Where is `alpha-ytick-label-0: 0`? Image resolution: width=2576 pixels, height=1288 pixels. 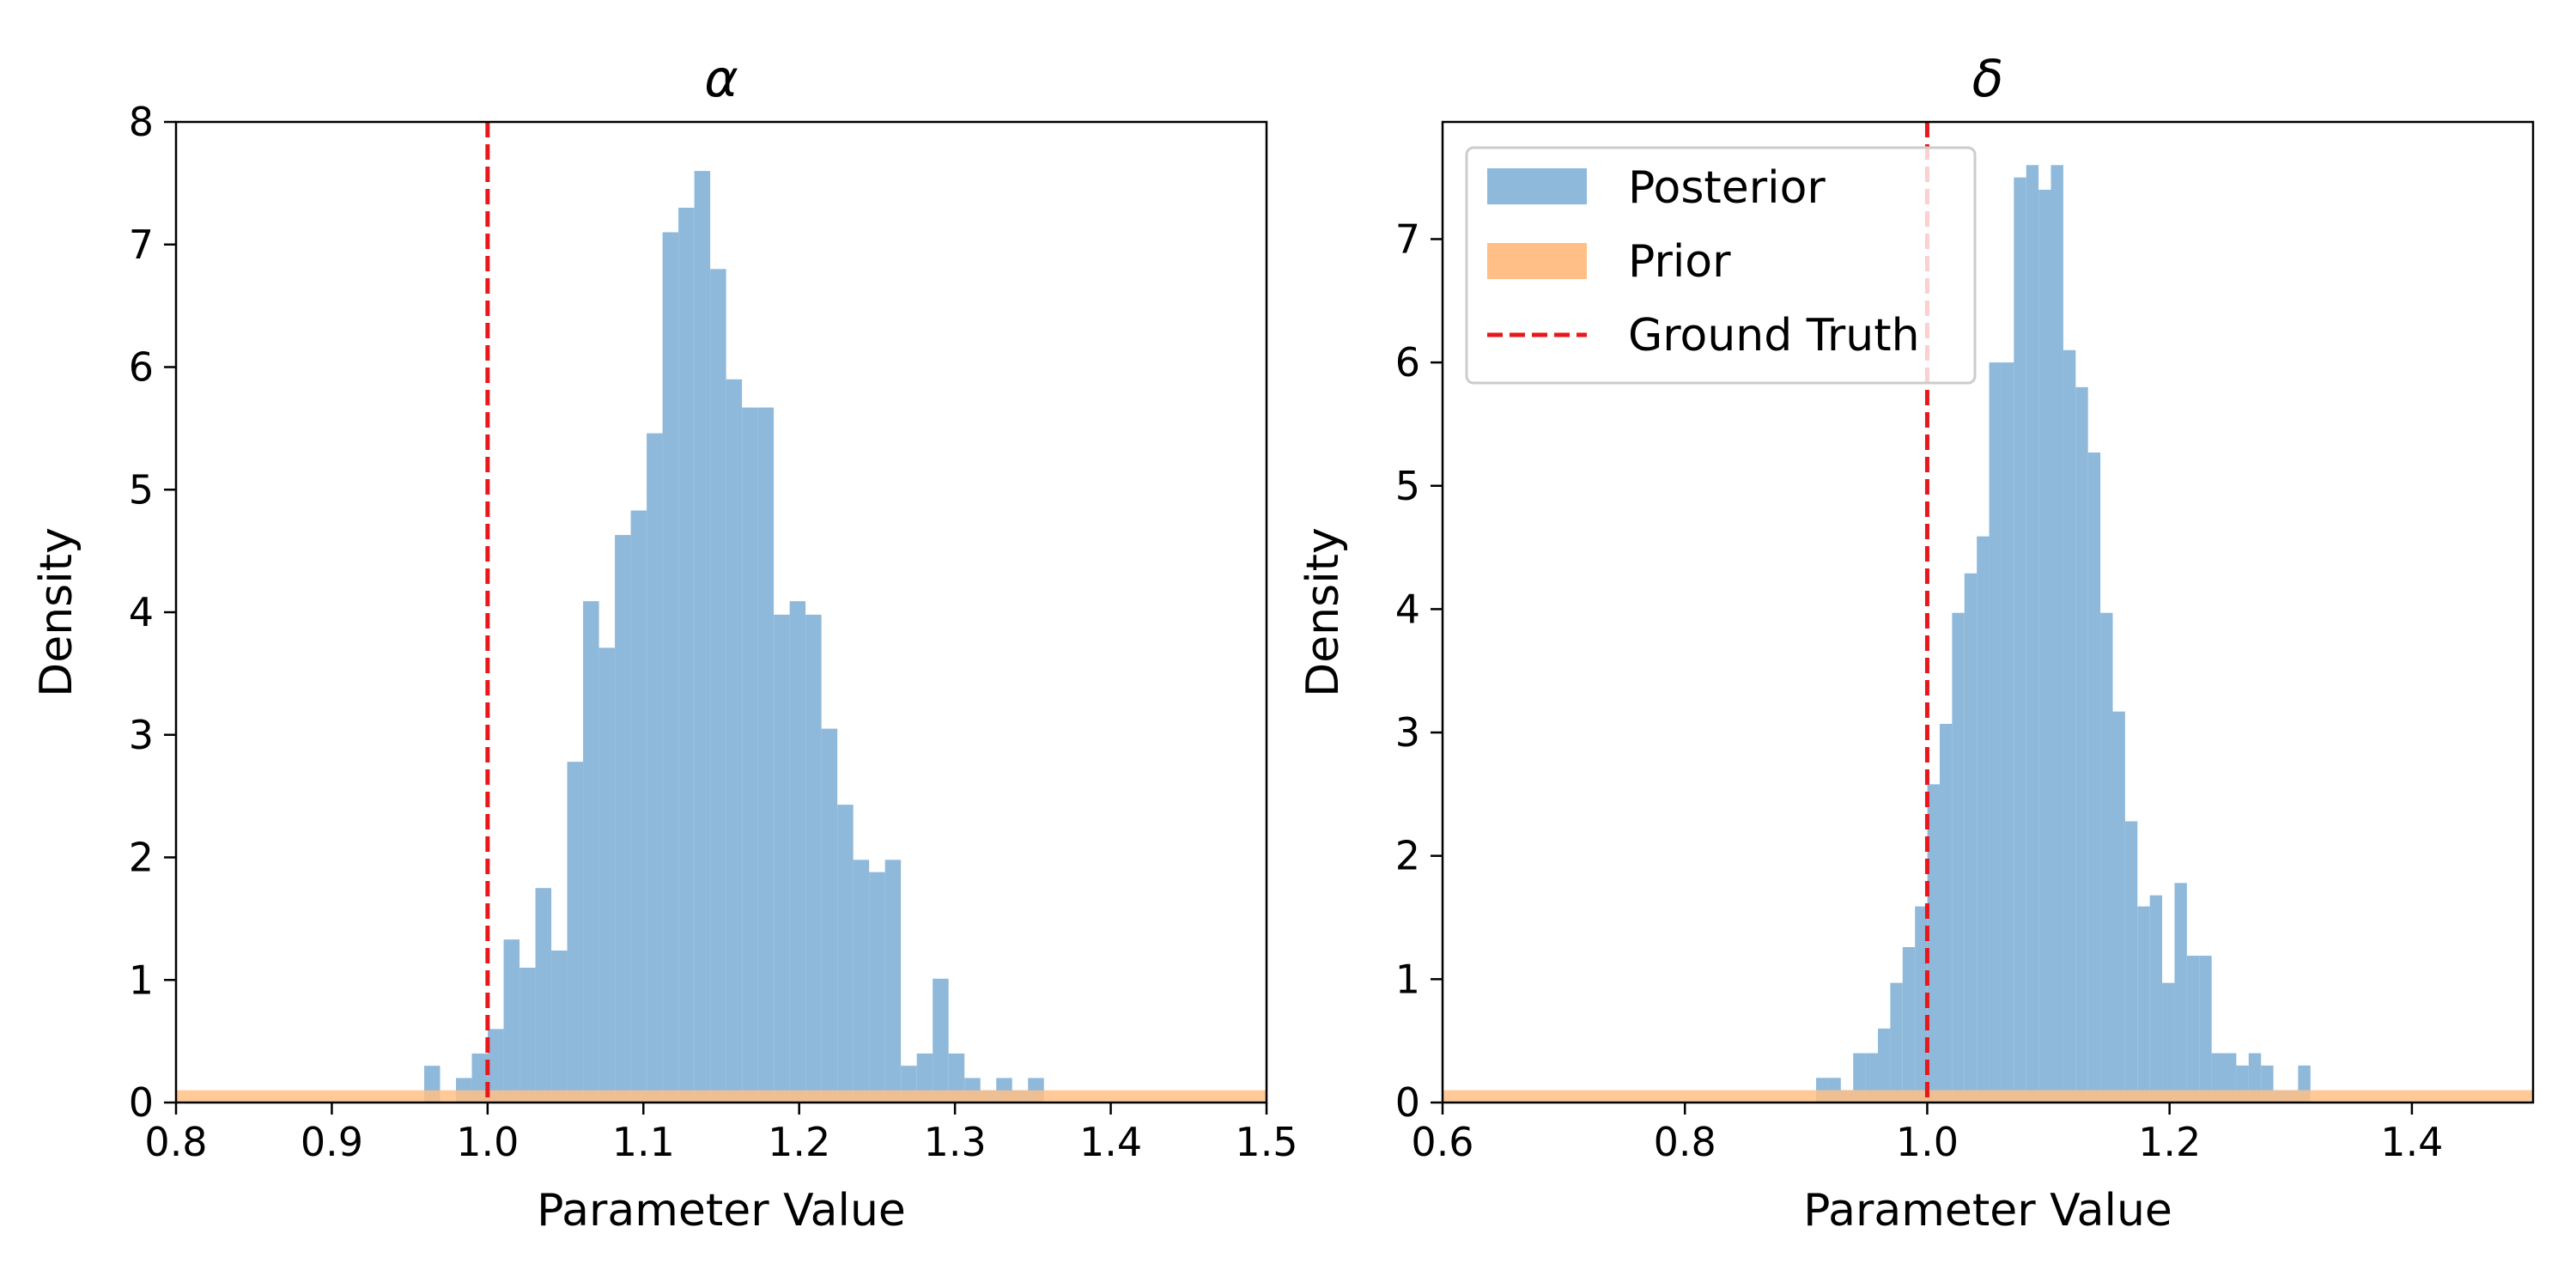 alpha-ytick-label-0: 0 is located at coordinates (142, 1102).